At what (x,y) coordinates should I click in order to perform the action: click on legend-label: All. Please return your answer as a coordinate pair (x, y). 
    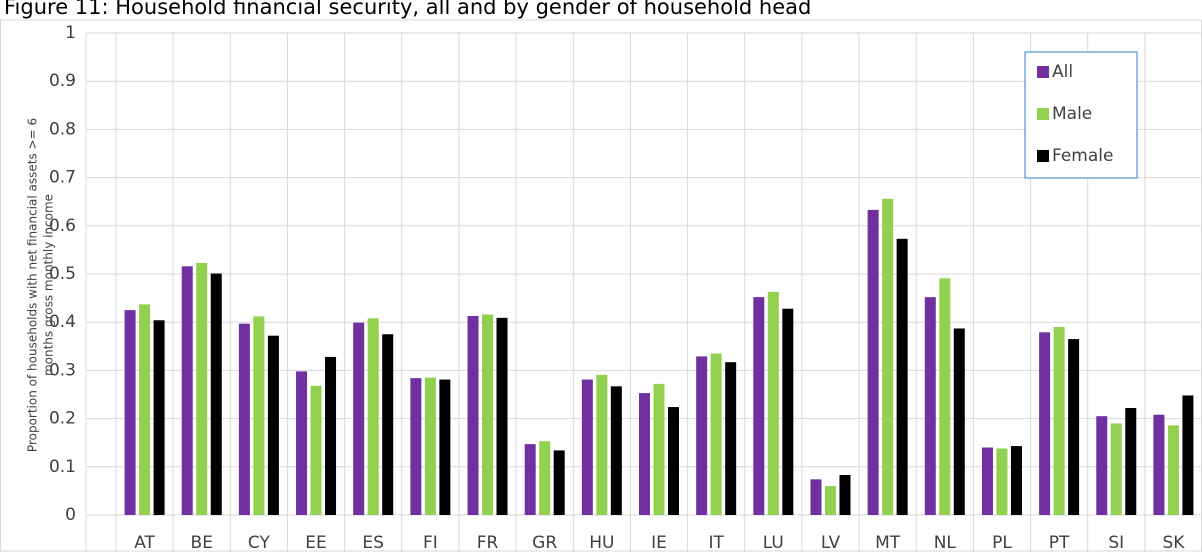
    Looking at the image, I should click on (1062, 72).